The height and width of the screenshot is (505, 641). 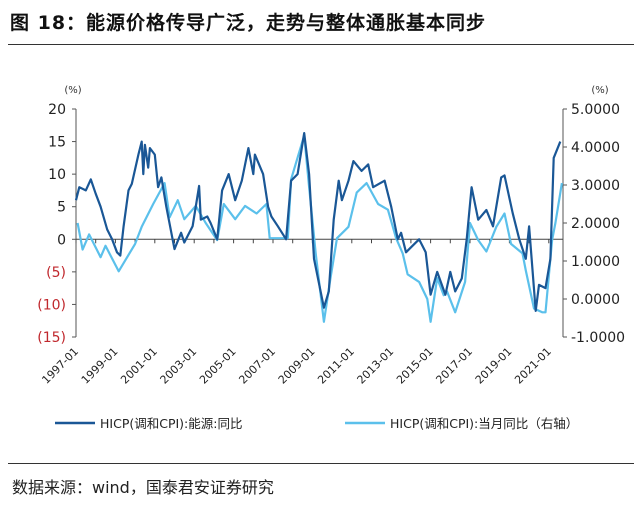 I want to click on x-tick-label: 2003-01, so click(x=179, y=366).